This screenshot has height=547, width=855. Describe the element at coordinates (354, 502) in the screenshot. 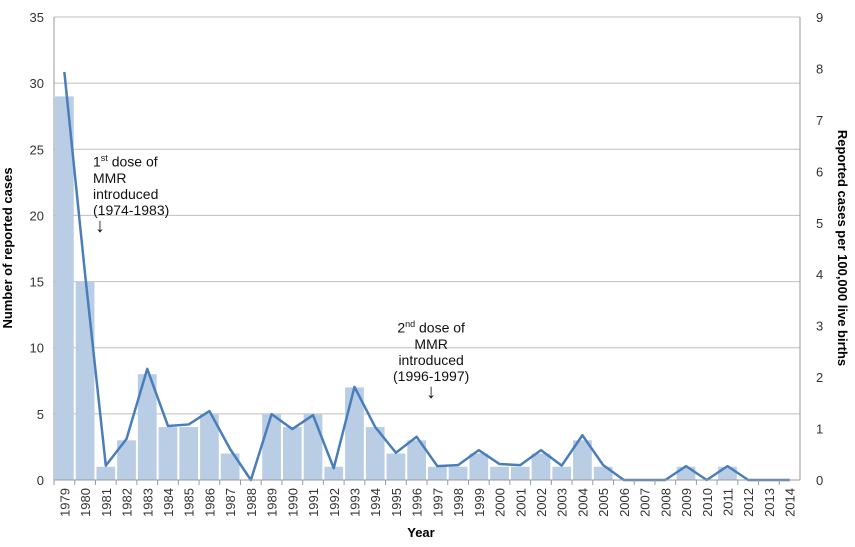

I see `x-tick-label: 1993` at that location.